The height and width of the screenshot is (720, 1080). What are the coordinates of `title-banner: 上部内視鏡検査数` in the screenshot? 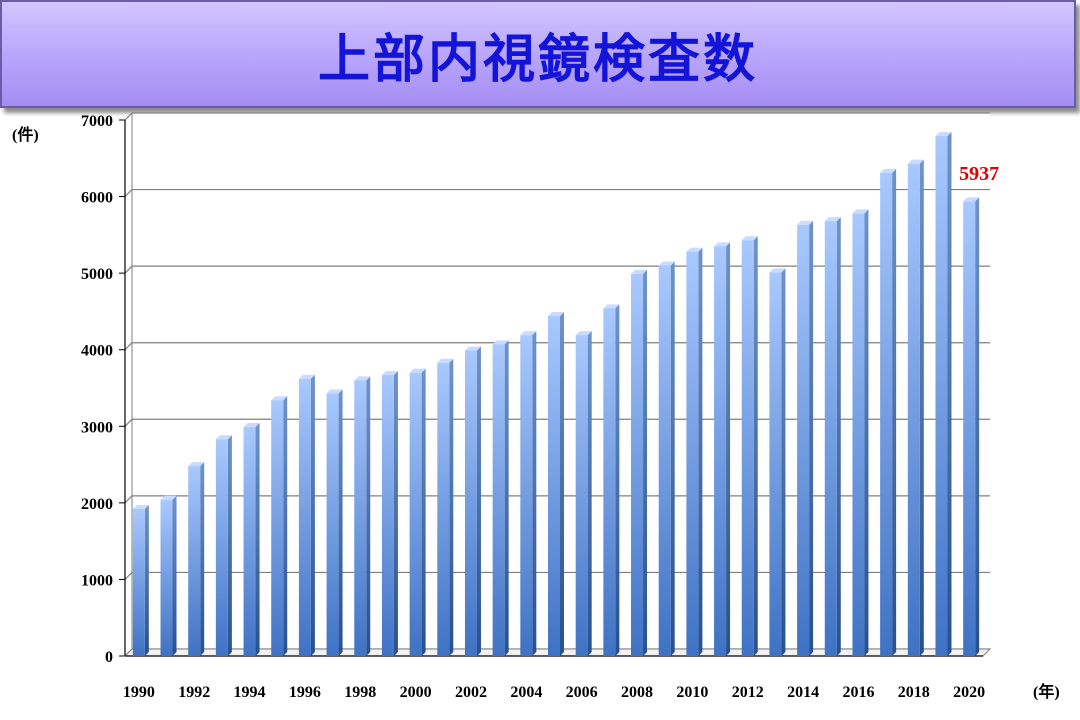 It's located at (538, 54).